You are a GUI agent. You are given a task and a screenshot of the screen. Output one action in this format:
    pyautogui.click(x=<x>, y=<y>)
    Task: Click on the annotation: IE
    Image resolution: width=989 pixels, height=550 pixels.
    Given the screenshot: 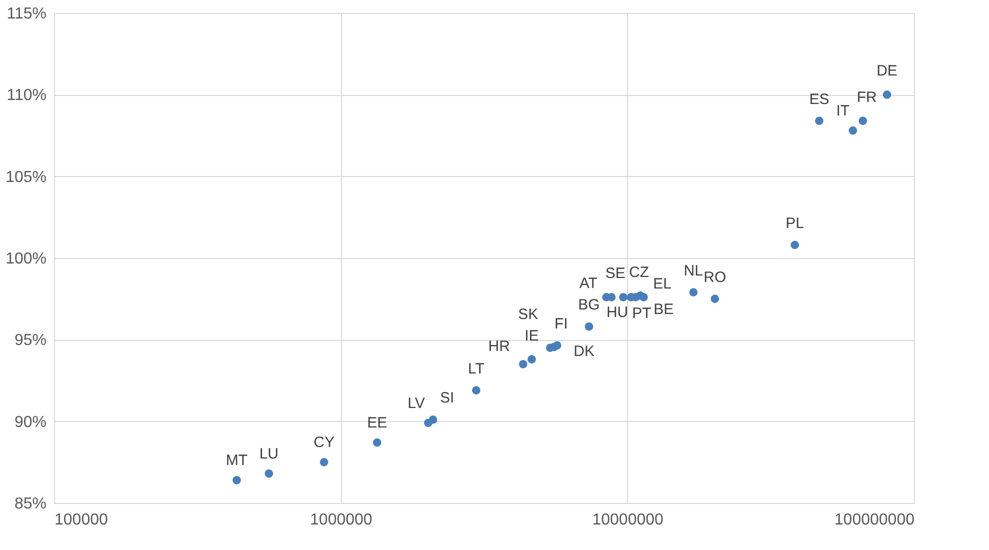 What is the action you would take?
    pyautogui.click(x=531, y=335)
    